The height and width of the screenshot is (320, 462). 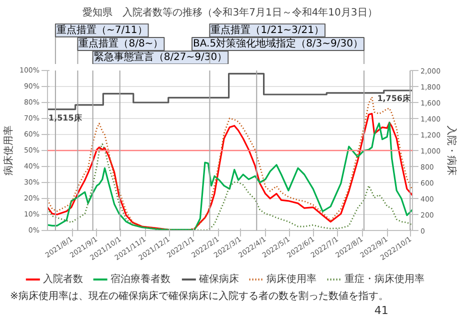 What do you see at coordinates (140, 279) in the screenshot?
I see `legend-label: 宿泊療養者数` at bounding box center [140, 279].